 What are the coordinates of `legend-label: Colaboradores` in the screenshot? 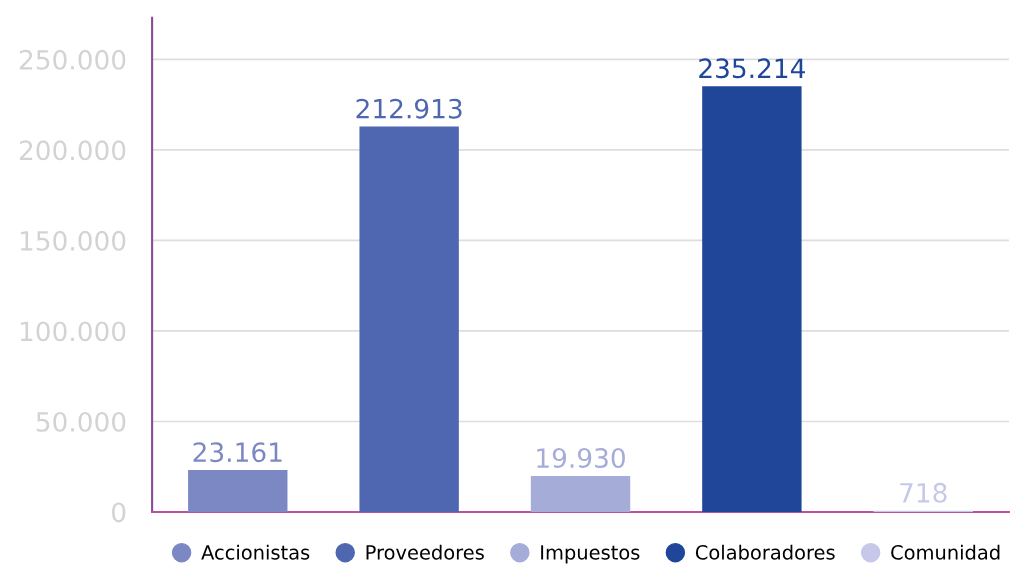 It's located at (765, 552).